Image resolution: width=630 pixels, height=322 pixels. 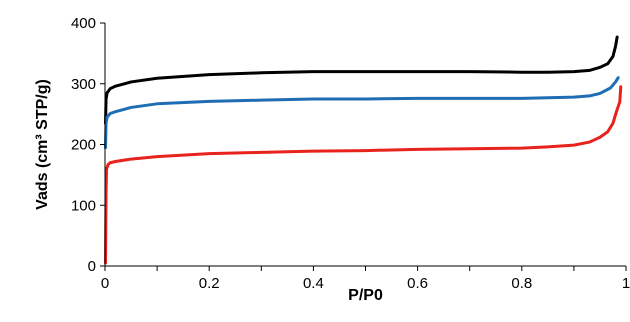 I want to click on y-tick-label: 100, so click(x=83, y=205).